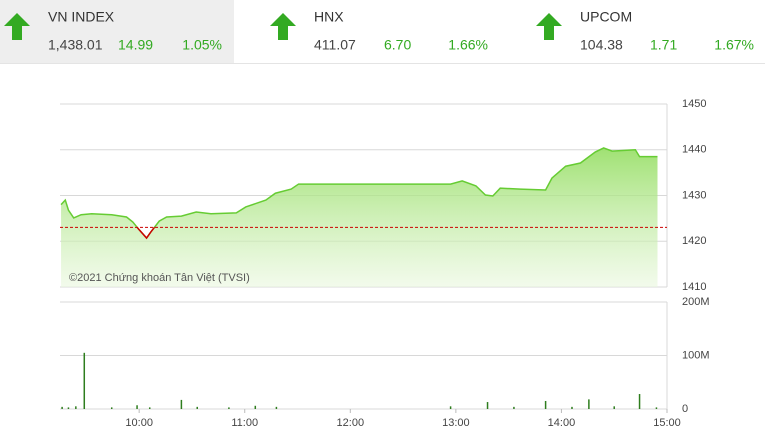 The image size is (765, 446). I want to click on y-tick-label: 100M, so click(696, 355).